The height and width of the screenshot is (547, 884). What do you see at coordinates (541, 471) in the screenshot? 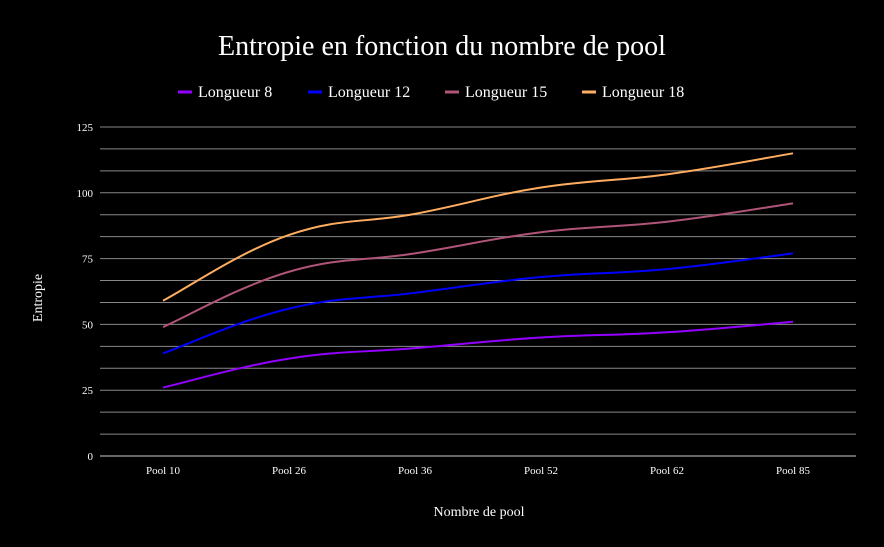
I see `x-tick-label: Pool 52` at bounding box center [541, 471].